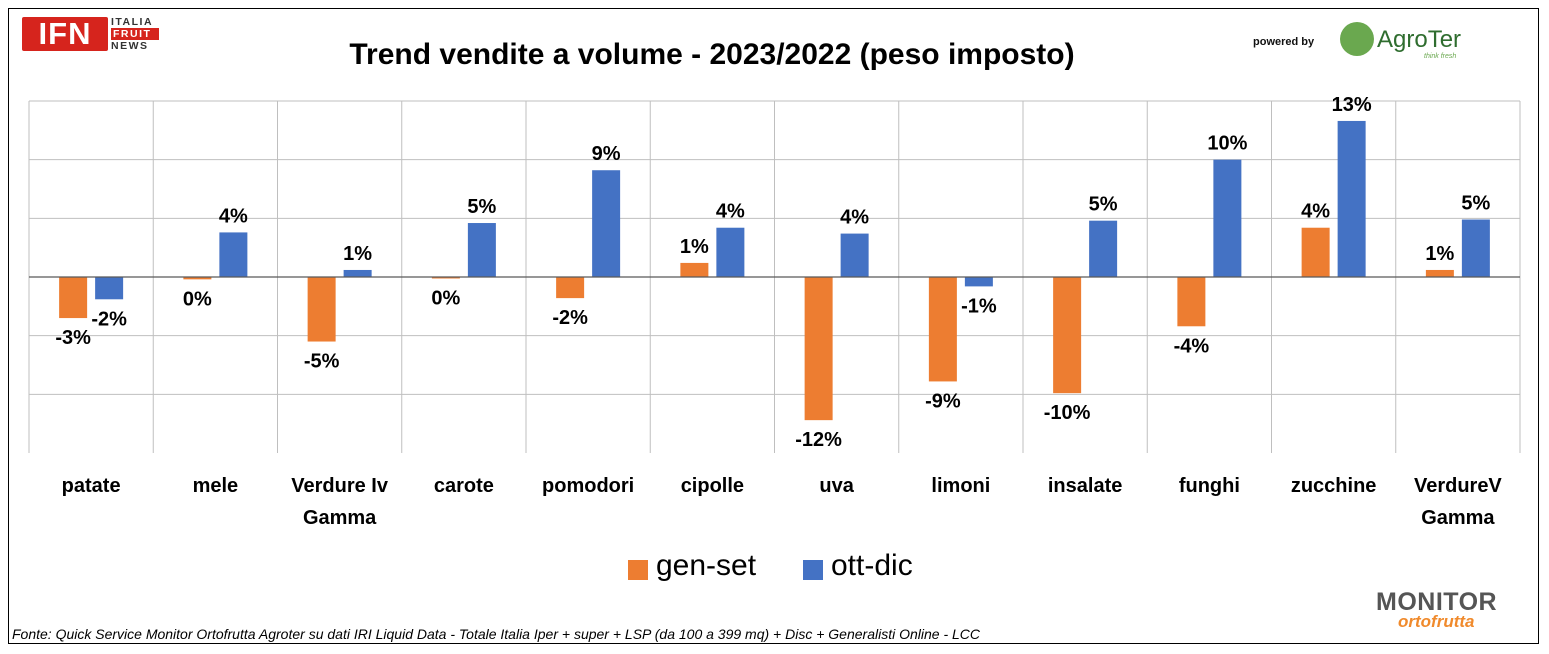  I want to click on category-label-line: zucchine, so click(1333, 486).